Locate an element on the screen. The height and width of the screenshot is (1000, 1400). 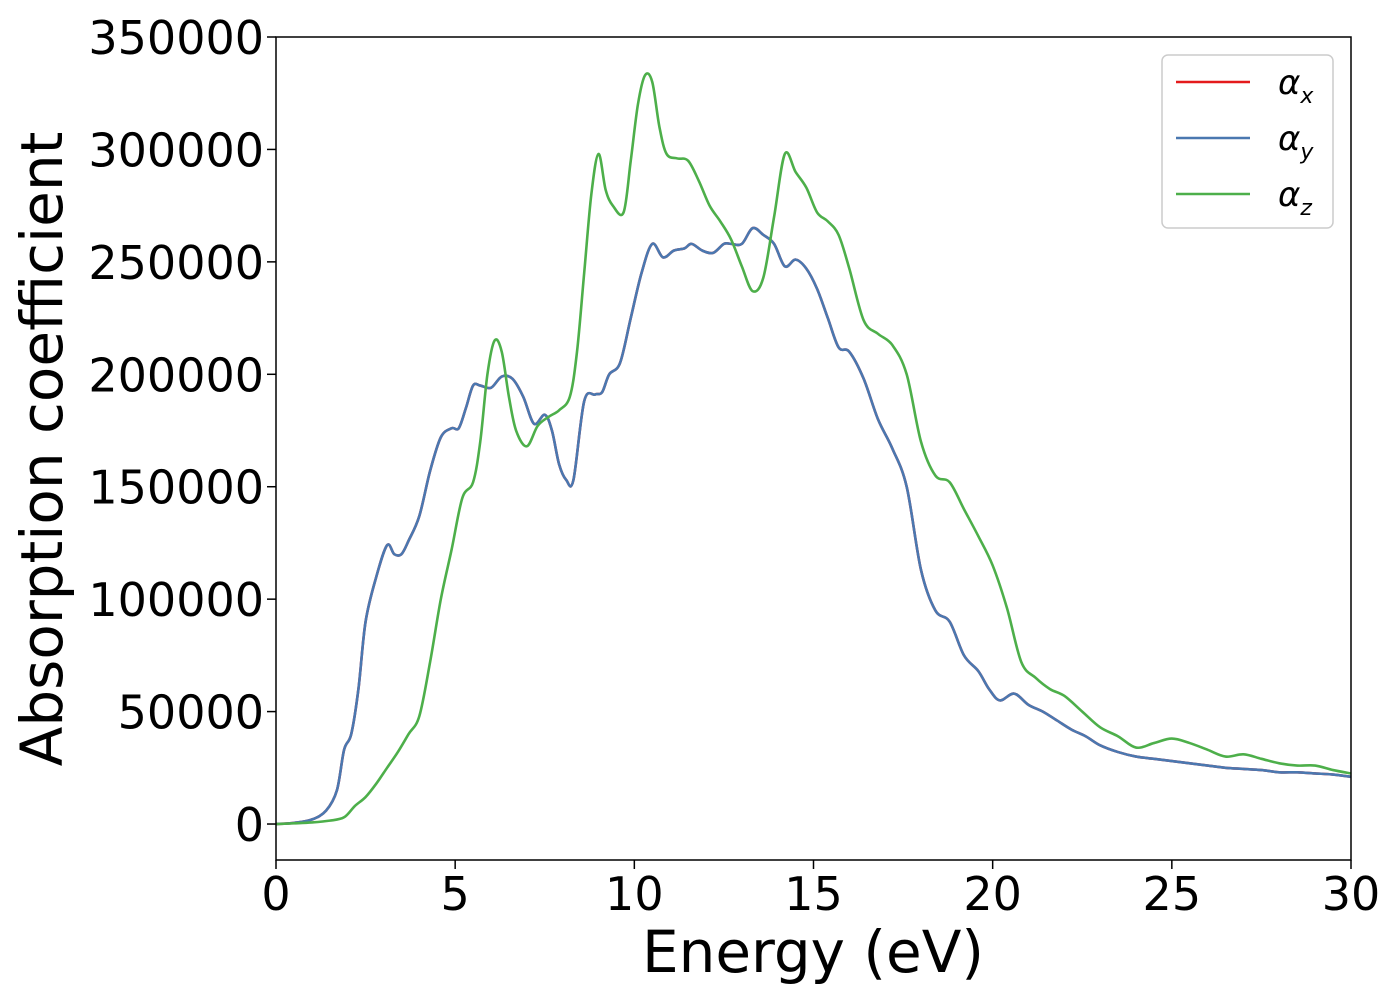
legend-label-z: αz is located at coordinates (1295, 198).